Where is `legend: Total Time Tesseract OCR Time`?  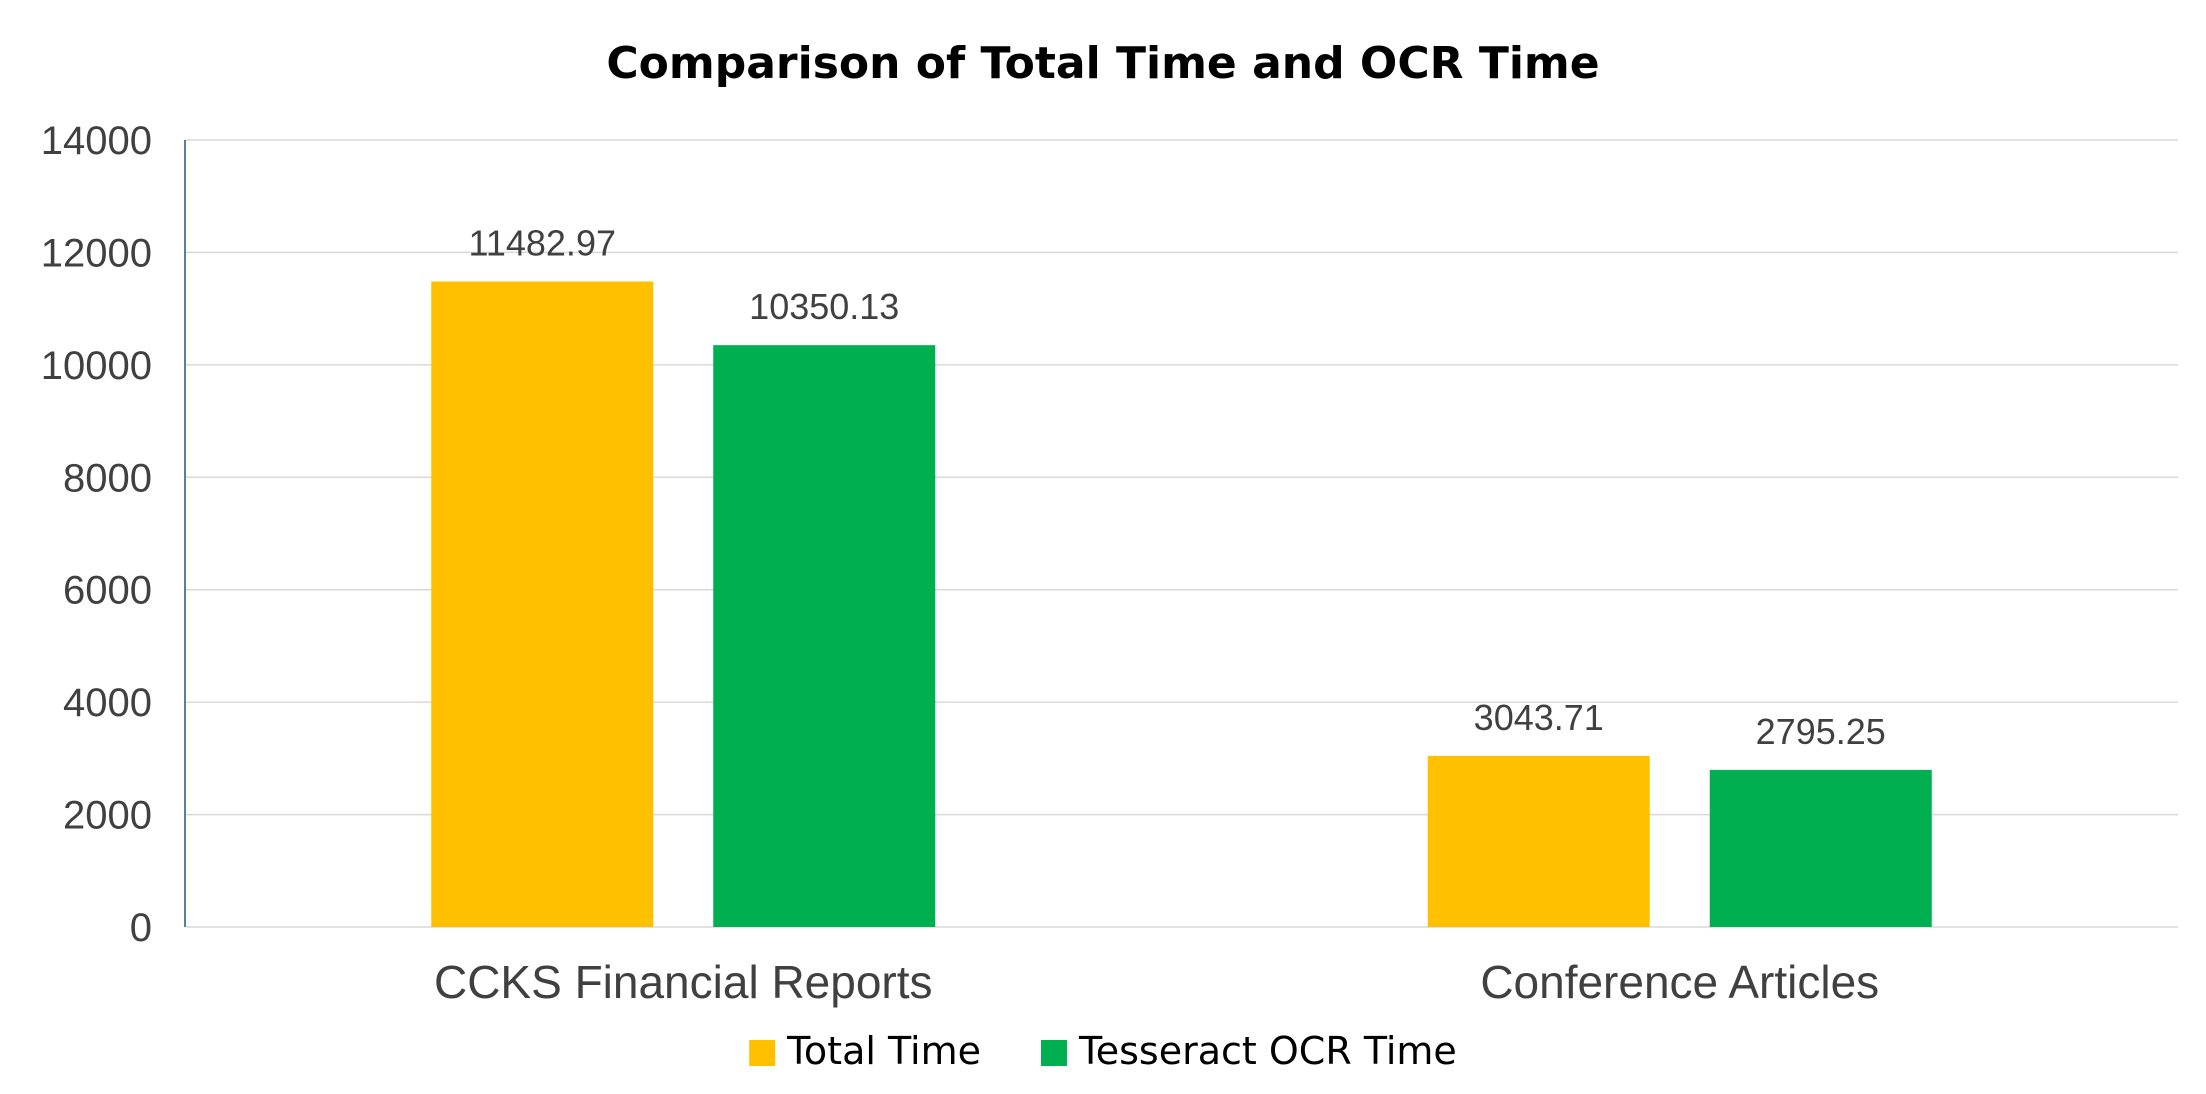 legend: Total Time Tesseract OCR Time is located at coordinates (1103, 1051).